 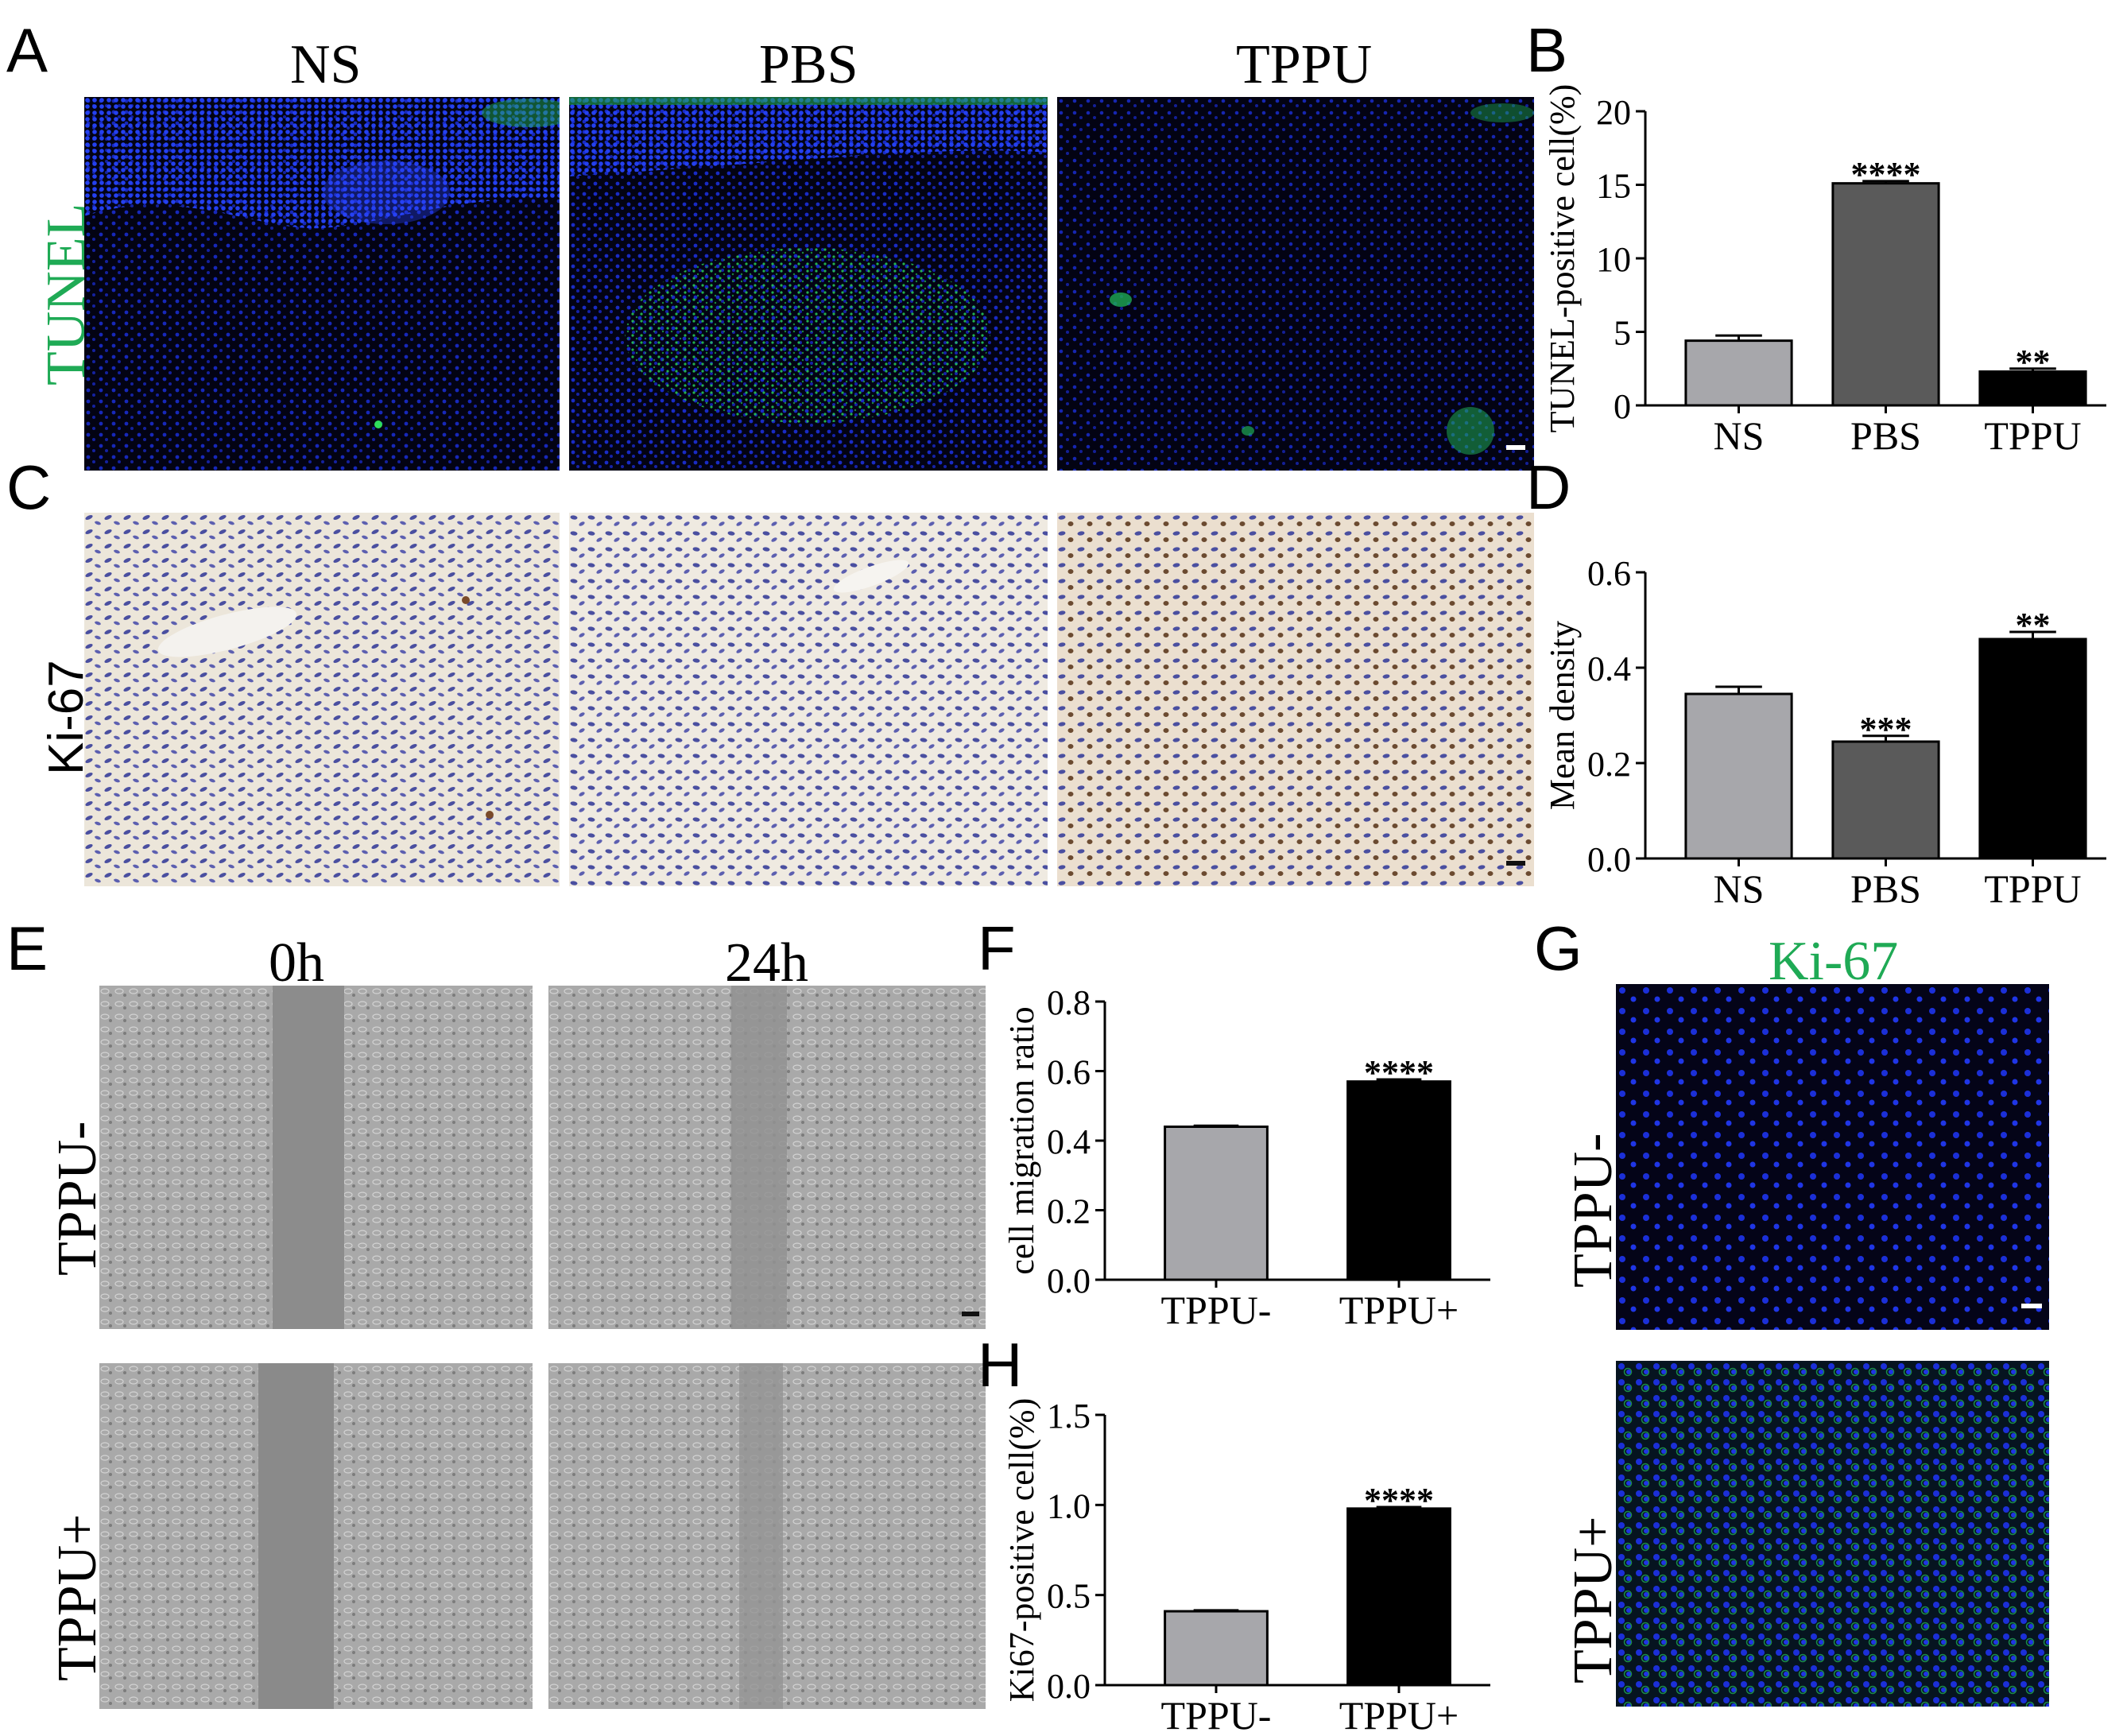 What do you see at coordinates (1021, 1140) in the screenshot?
I see `y-axis-label: cell migration ratio` at bounding box center [1021, 1140].